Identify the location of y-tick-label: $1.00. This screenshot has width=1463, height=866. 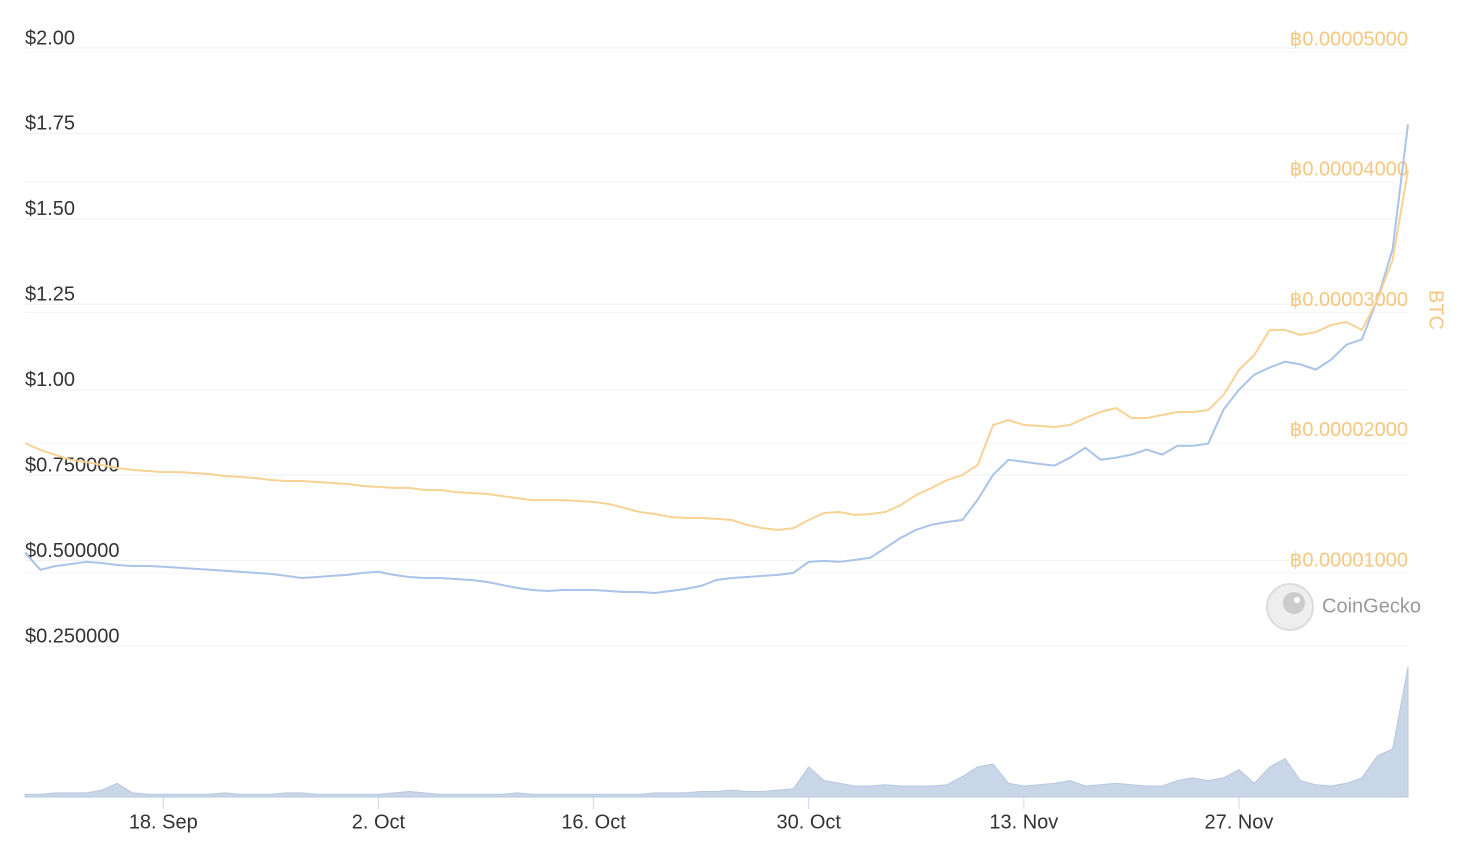
(50, 380).